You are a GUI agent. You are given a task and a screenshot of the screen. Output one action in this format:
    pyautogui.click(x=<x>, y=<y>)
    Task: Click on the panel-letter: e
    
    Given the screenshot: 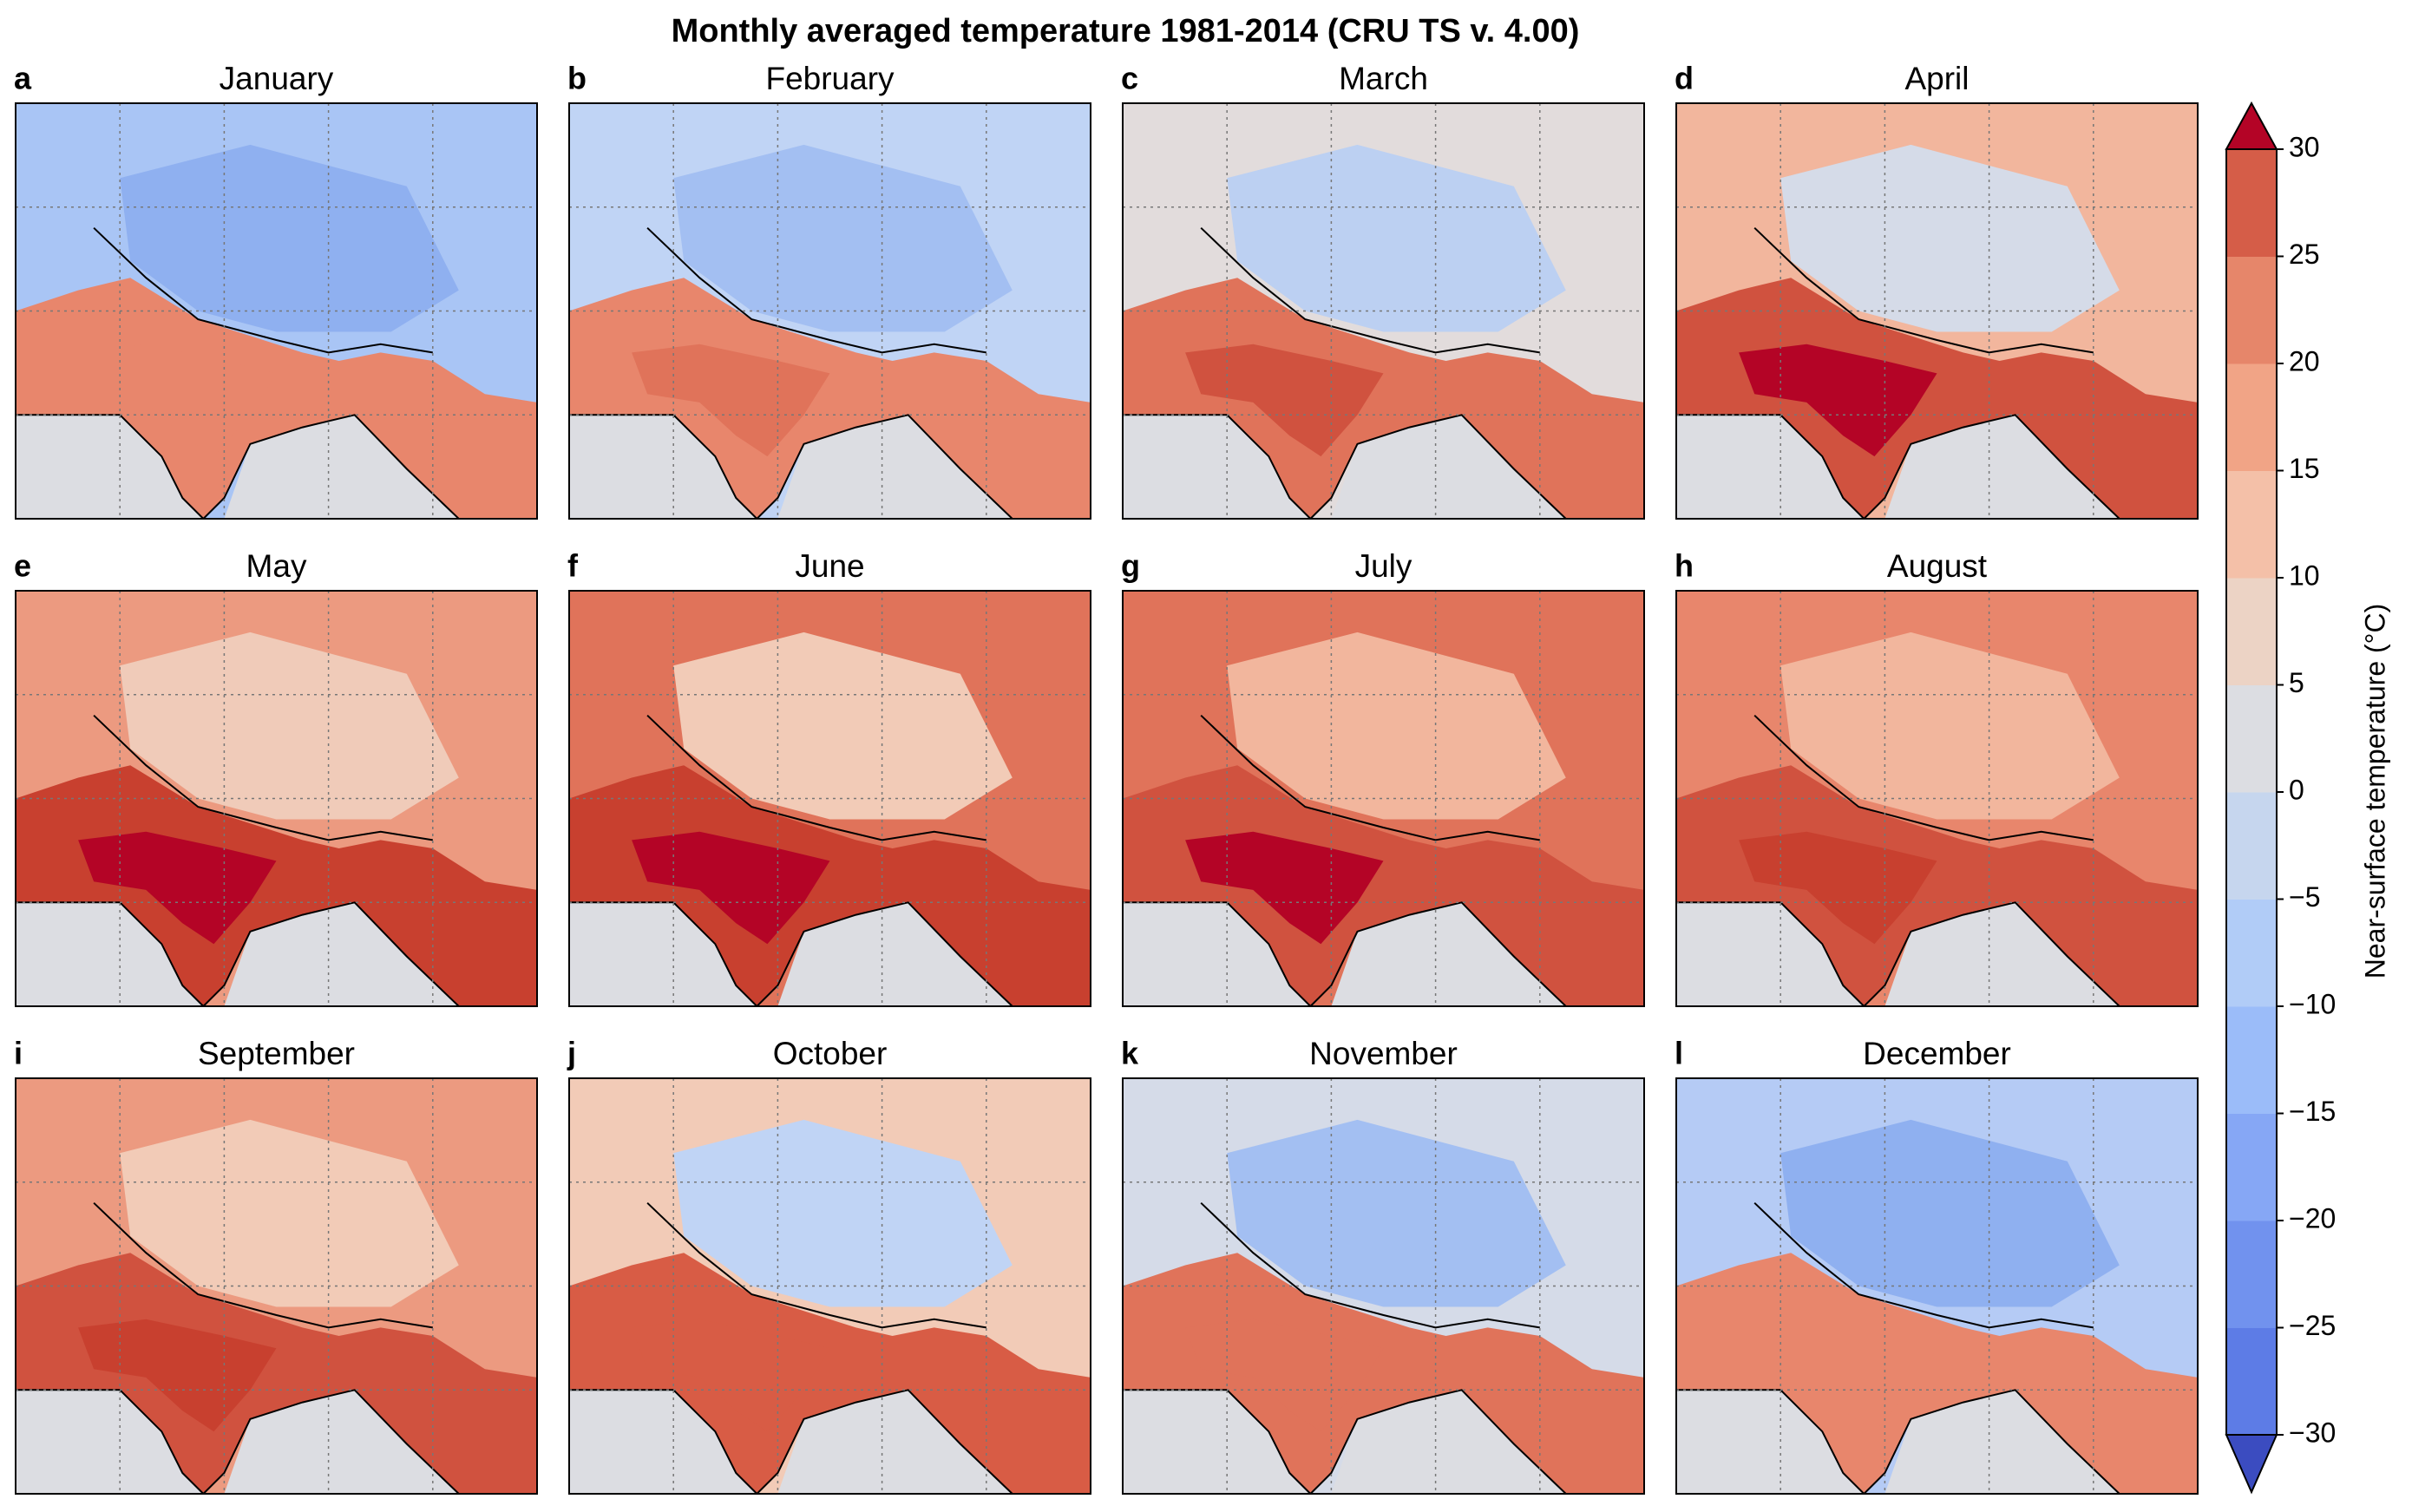 What is the action you would take?
    pyautogui.click(x=22, y=566)
    